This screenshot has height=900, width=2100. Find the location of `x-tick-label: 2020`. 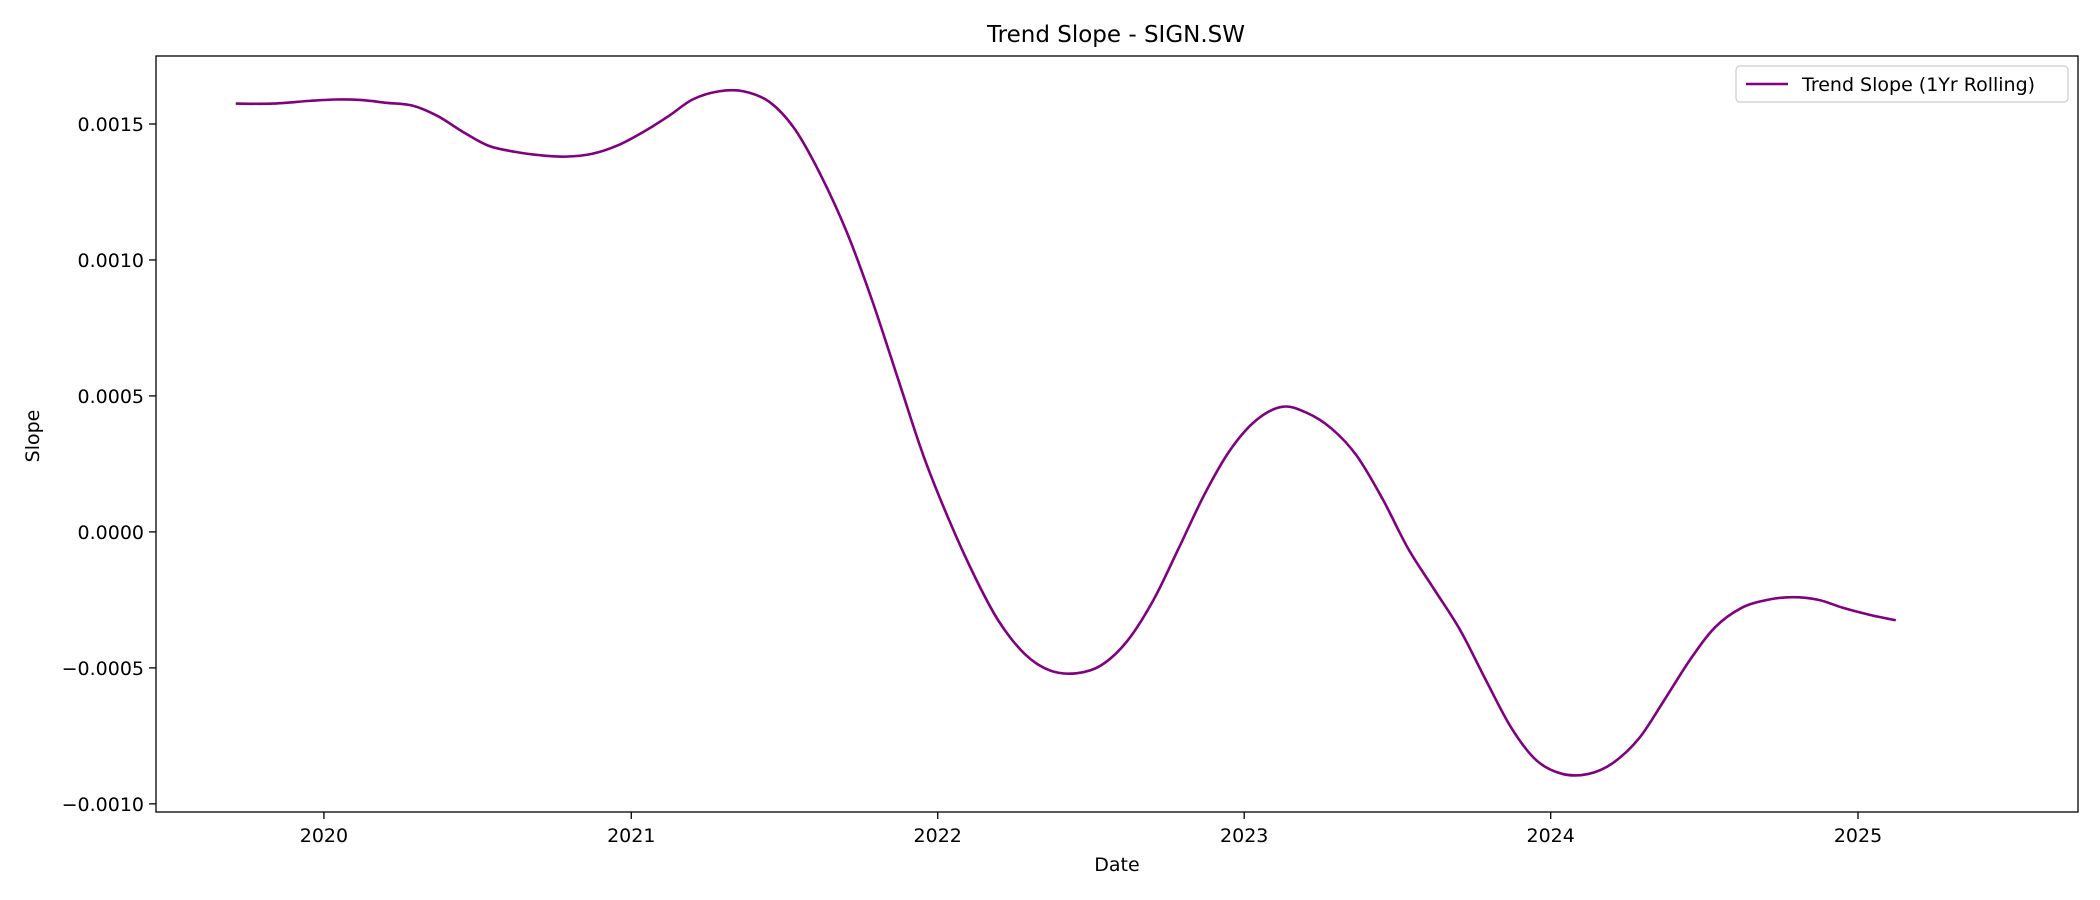

x-tick-label: 2020 is located at coordinates (324, 836).